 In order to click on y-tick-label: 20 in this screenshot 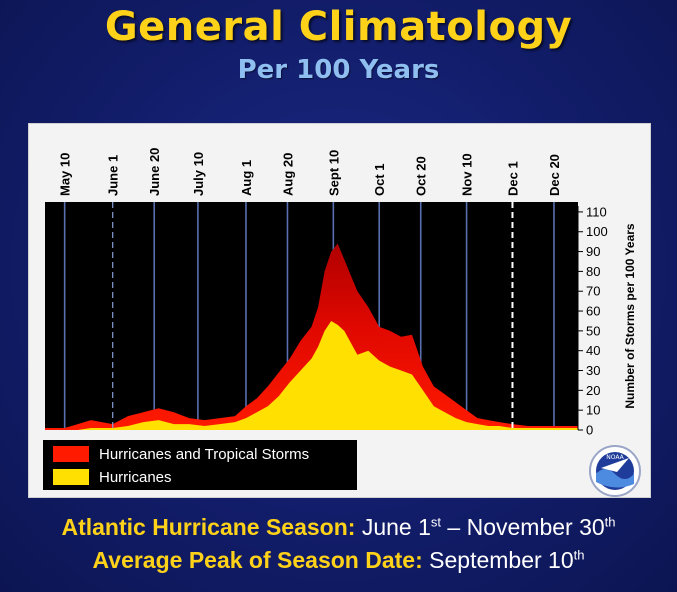, I will do `click(593, 390)`.